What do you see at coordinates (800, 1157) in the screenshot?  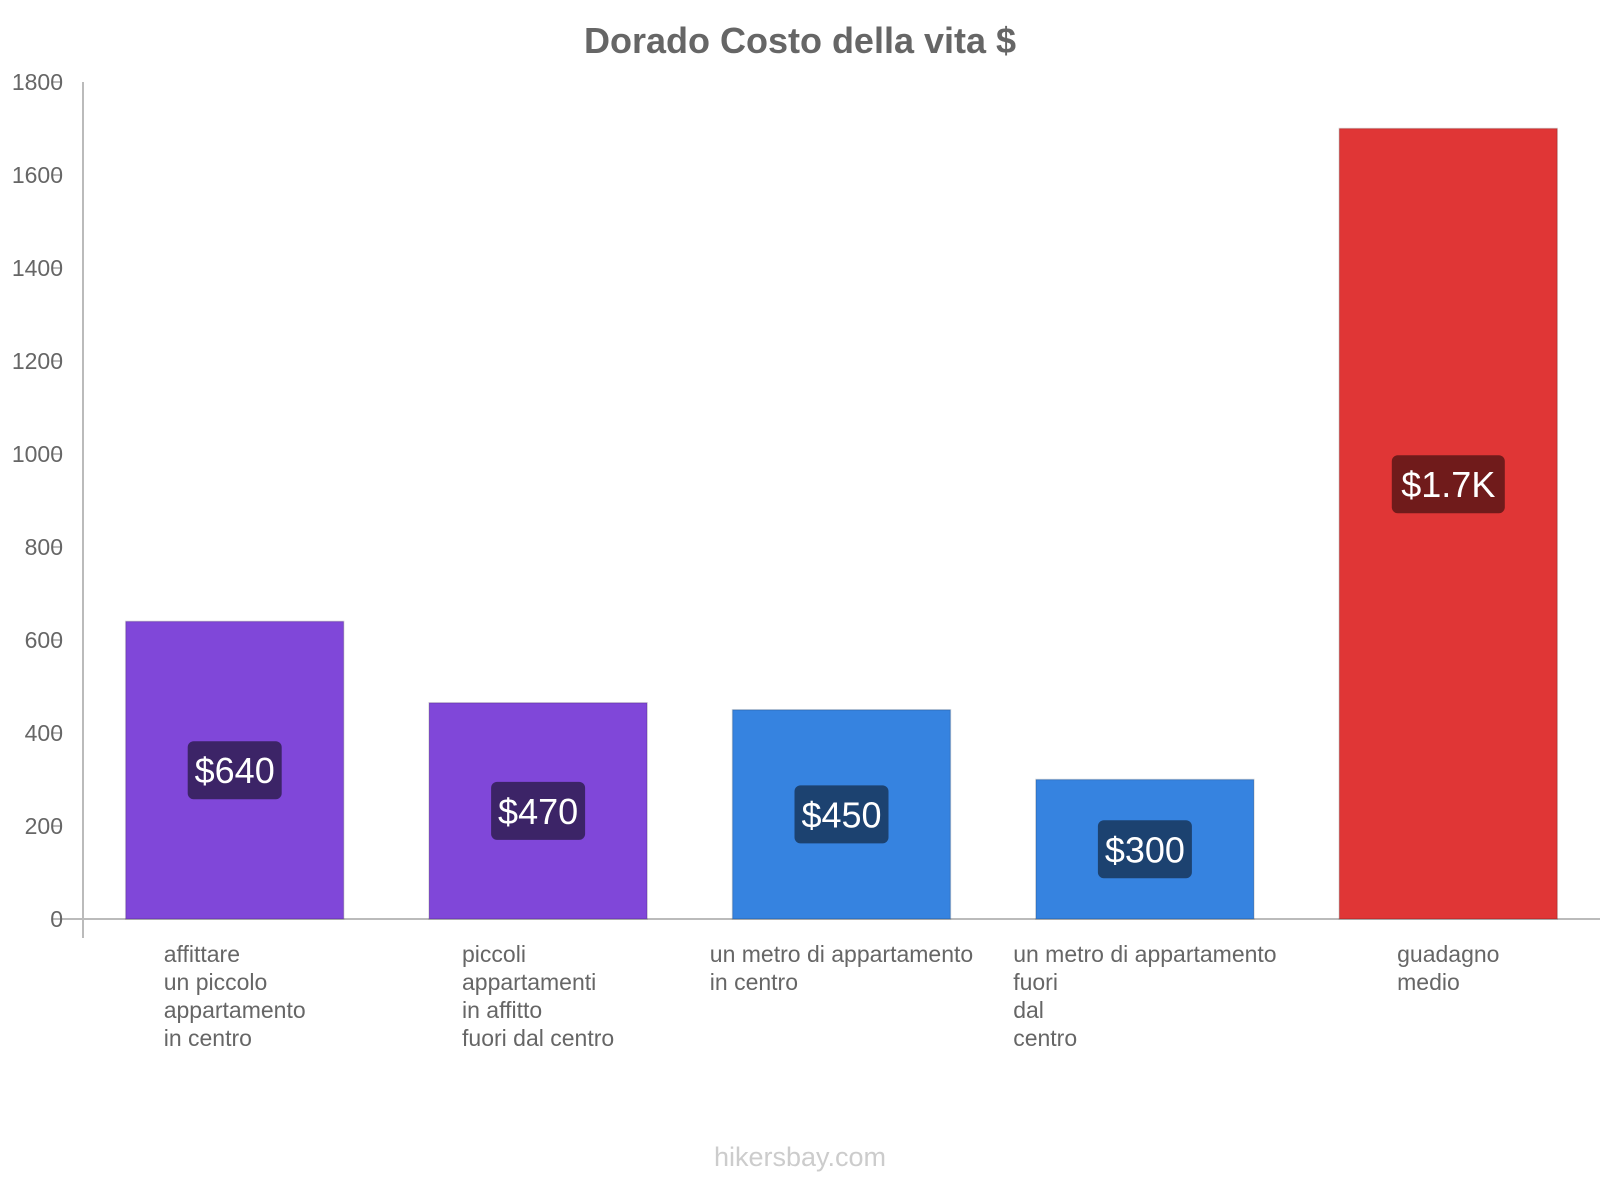 I see `footer-watermark: hikersbay.com` at bounding box center [800, 1157].